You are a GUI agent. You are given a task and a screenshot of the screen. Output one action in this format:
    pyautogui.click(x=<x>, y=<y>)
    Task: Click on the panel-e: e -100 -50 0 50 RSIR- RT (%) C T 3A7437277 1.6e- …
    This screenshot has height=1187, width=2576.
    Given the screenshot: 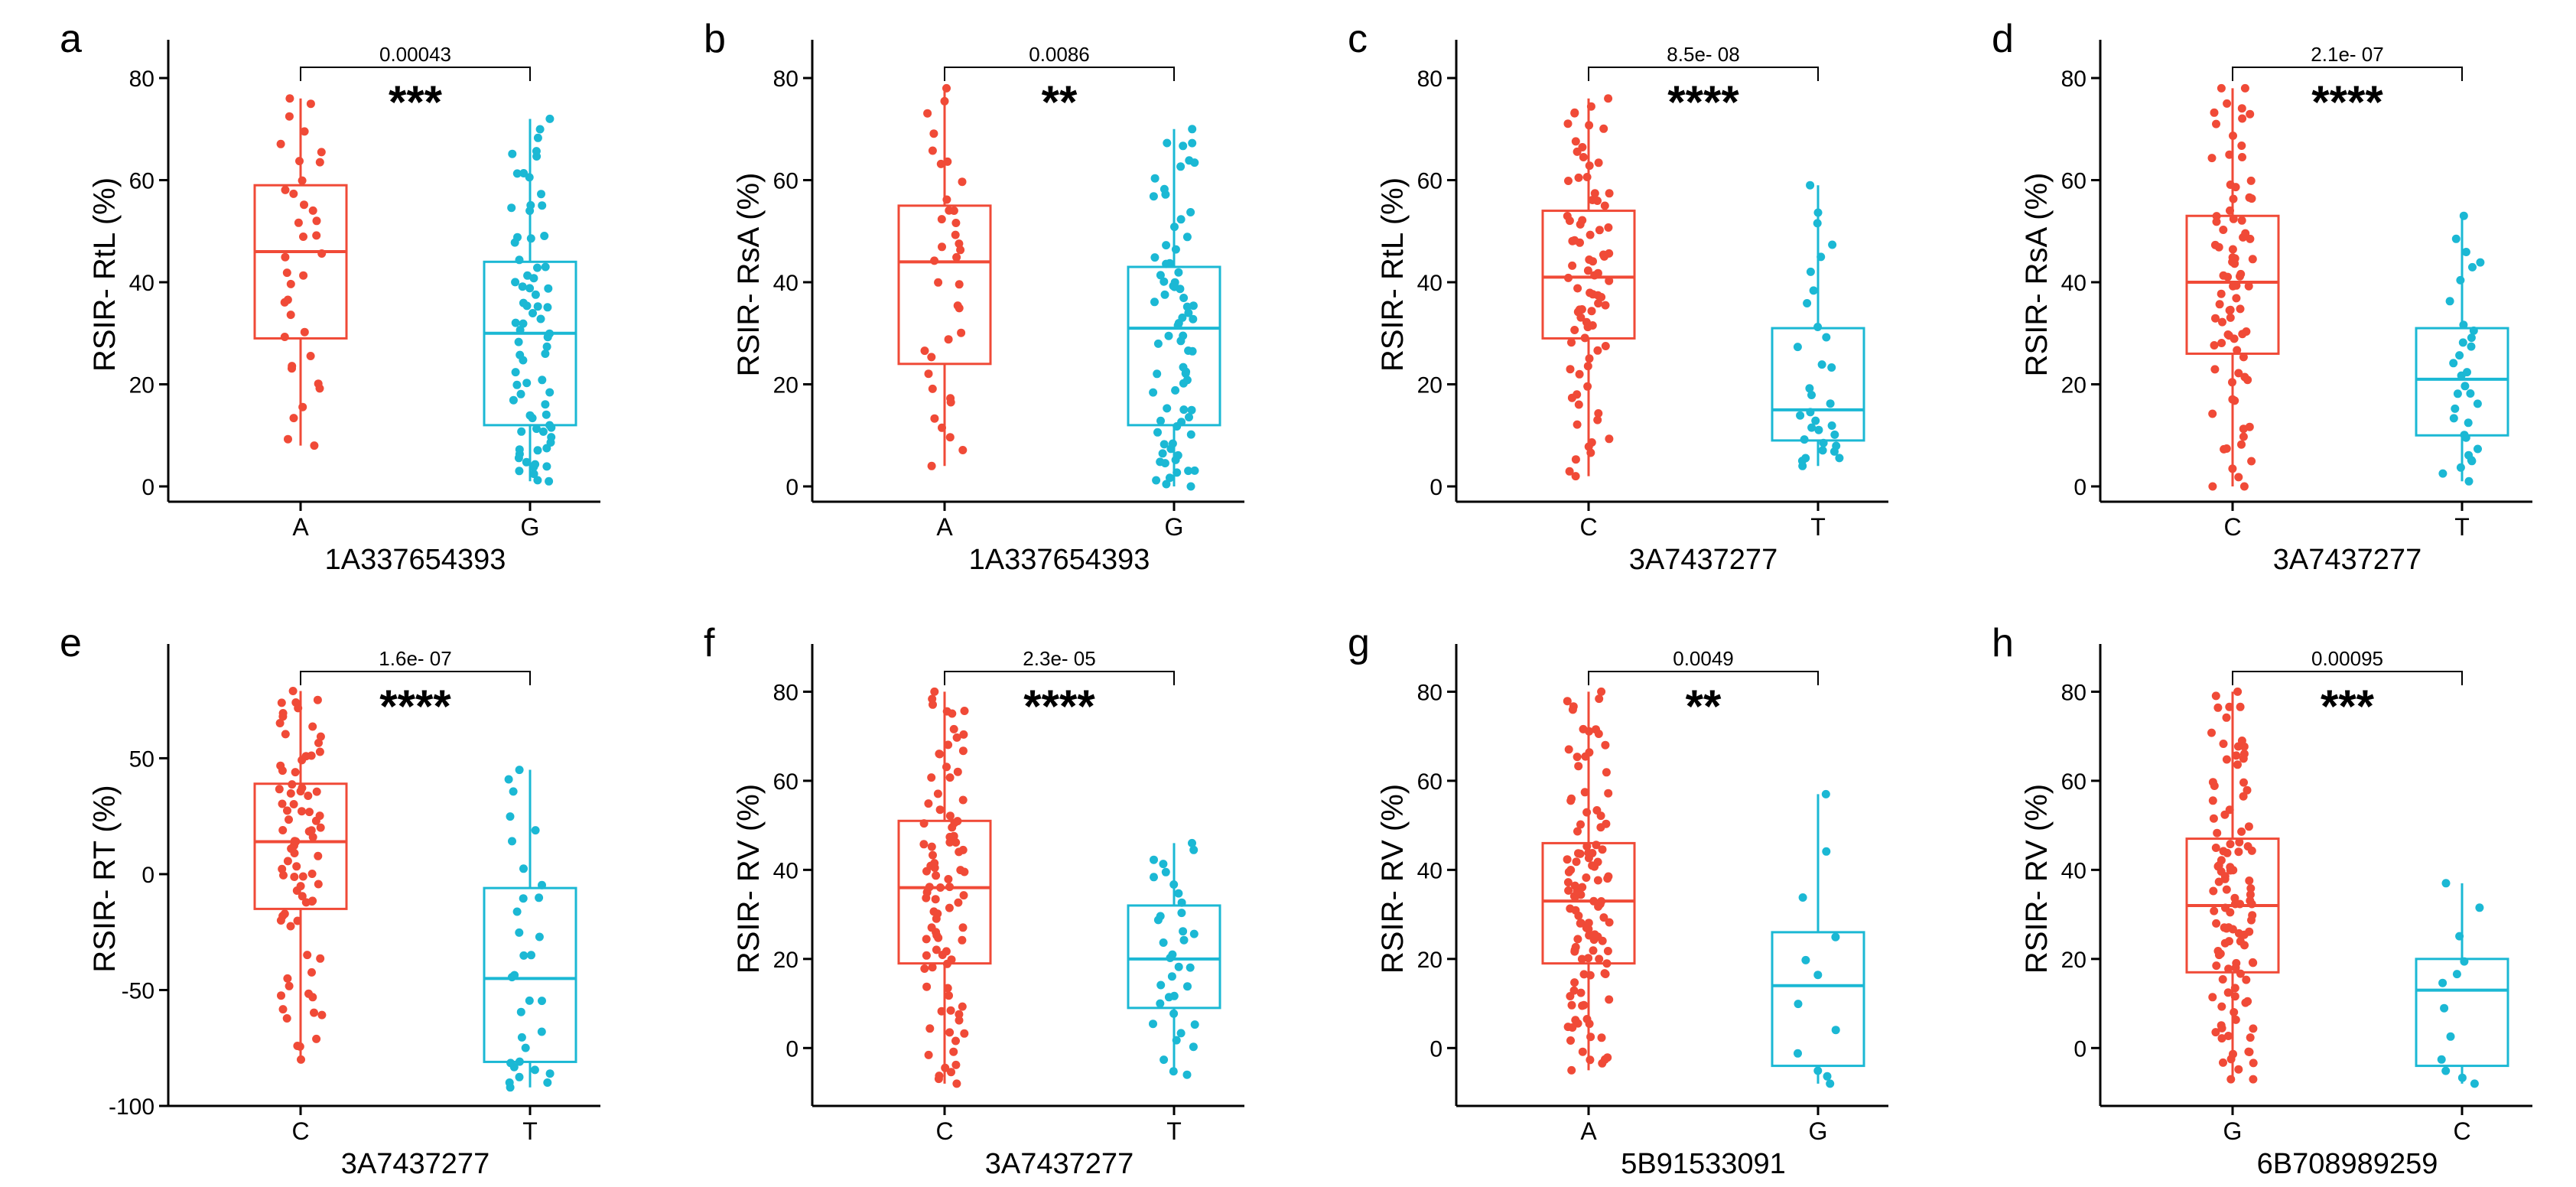 What is the action you would take?
    pyautogui.click(x=330, y=900)
    